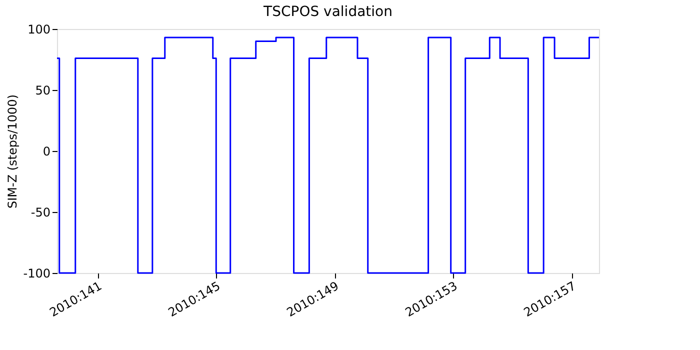 This screenshot has height=350, width=700. Describe the element at coordinates (42, 91) in the screenshot. I see `y-tick-label: 50` at that location.